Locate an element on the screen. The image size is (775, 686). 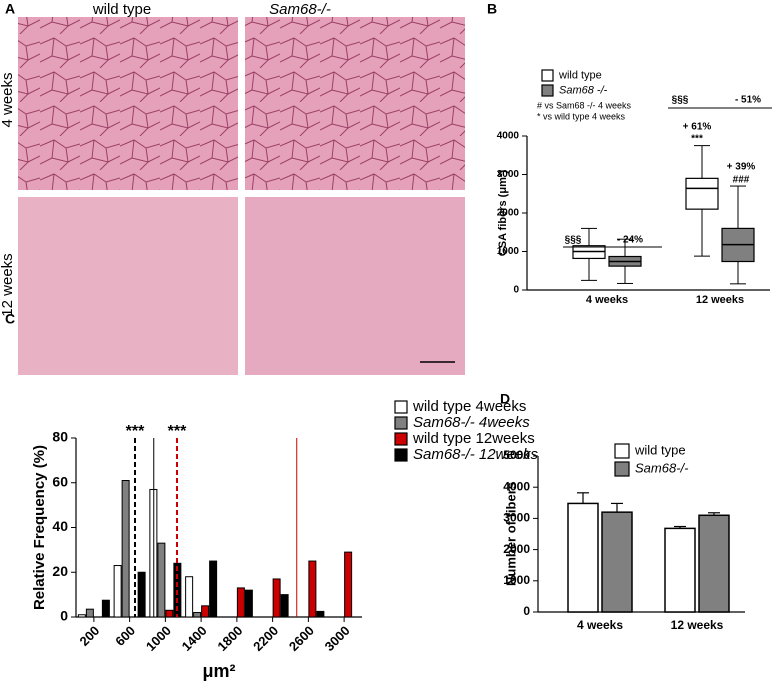
x-tick-label: 600 is located at coordinates (125, 636).